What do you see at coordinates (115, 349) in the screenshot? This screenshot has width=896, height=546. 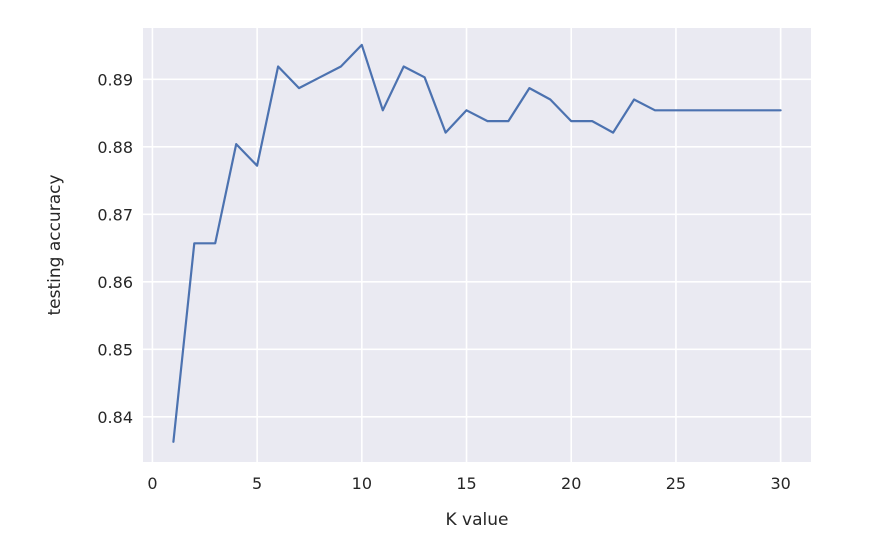 I see `y-tick-label: 0.85` at bounding box center [115, 349].